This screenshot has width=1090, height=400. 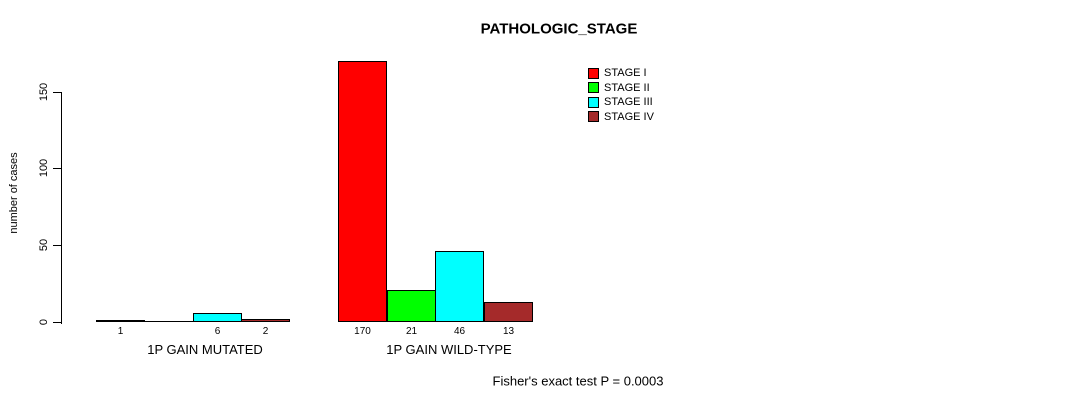 I want to click on x-axis-group-label-1p-gain-mutated: 1P GAIN MUTATED, so click(x=205, y=349).